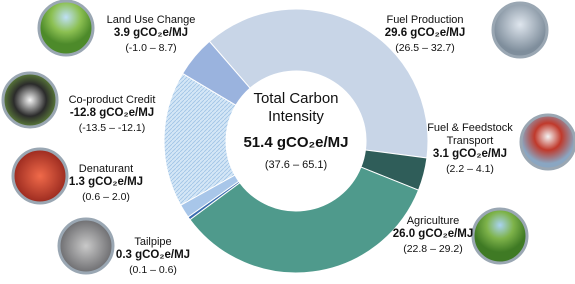 The height and width of the screenshot is (284, 575). Describe the element at coordinates (153, 270) in the screenshot. I see `range-label: (0.1 – 0.6)` at that location.